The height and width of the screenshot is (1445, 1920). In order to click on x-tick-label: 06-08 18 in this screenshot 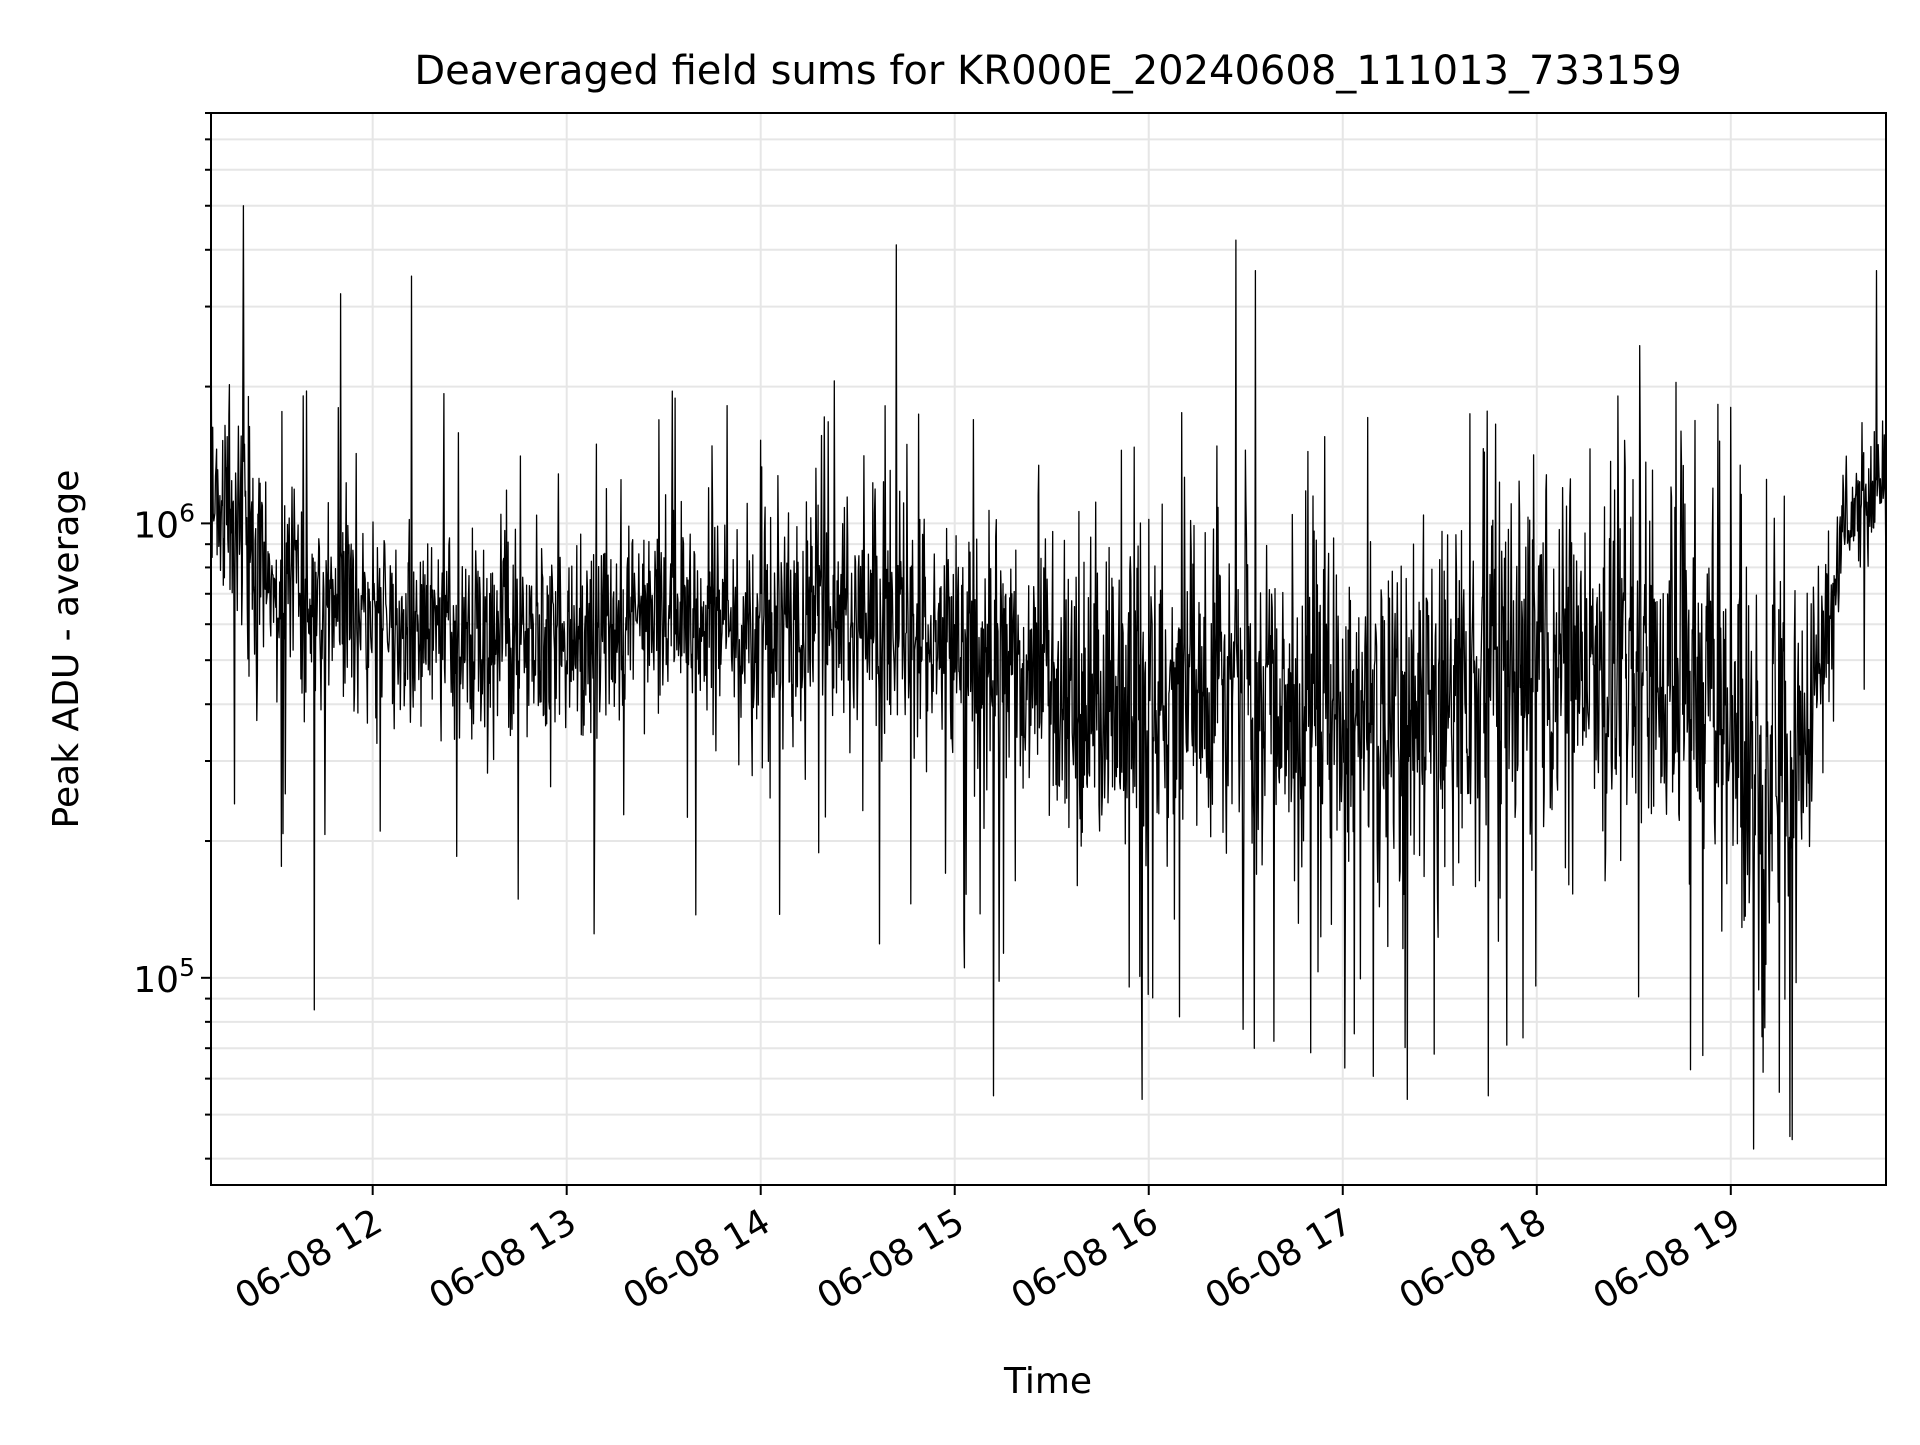, I will do `click(1473, 1259)`.